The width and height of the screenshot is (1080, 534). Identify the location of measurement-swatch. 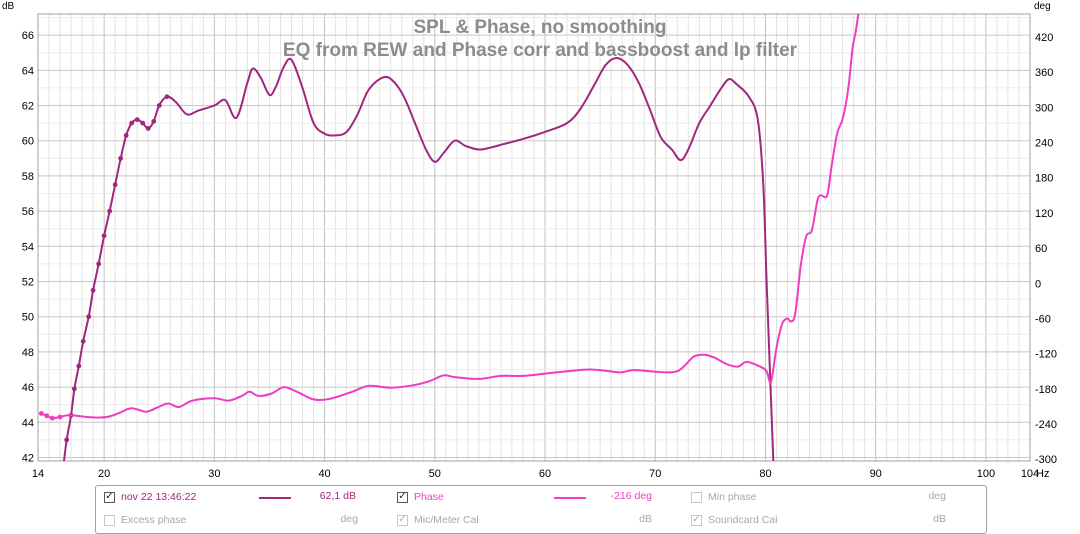
(275, 498).